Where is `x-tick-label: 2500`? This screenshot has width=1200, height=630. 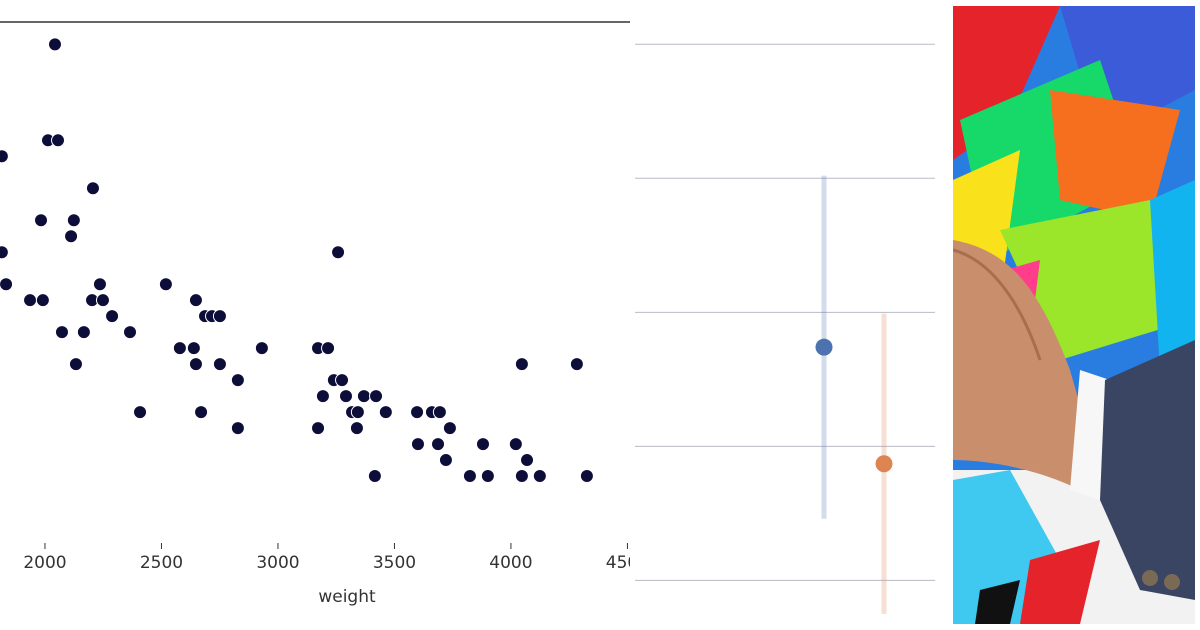
x-tick-label: 2500 is located at coordinates (161, 563).